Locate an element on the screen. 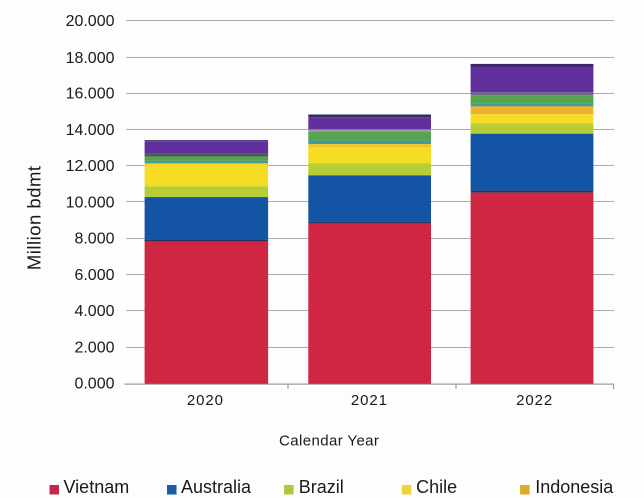 Image resolution: width=644 pixels, height=498 pixels. svg-text: Calendar Year is located at coordinates (329, 441).